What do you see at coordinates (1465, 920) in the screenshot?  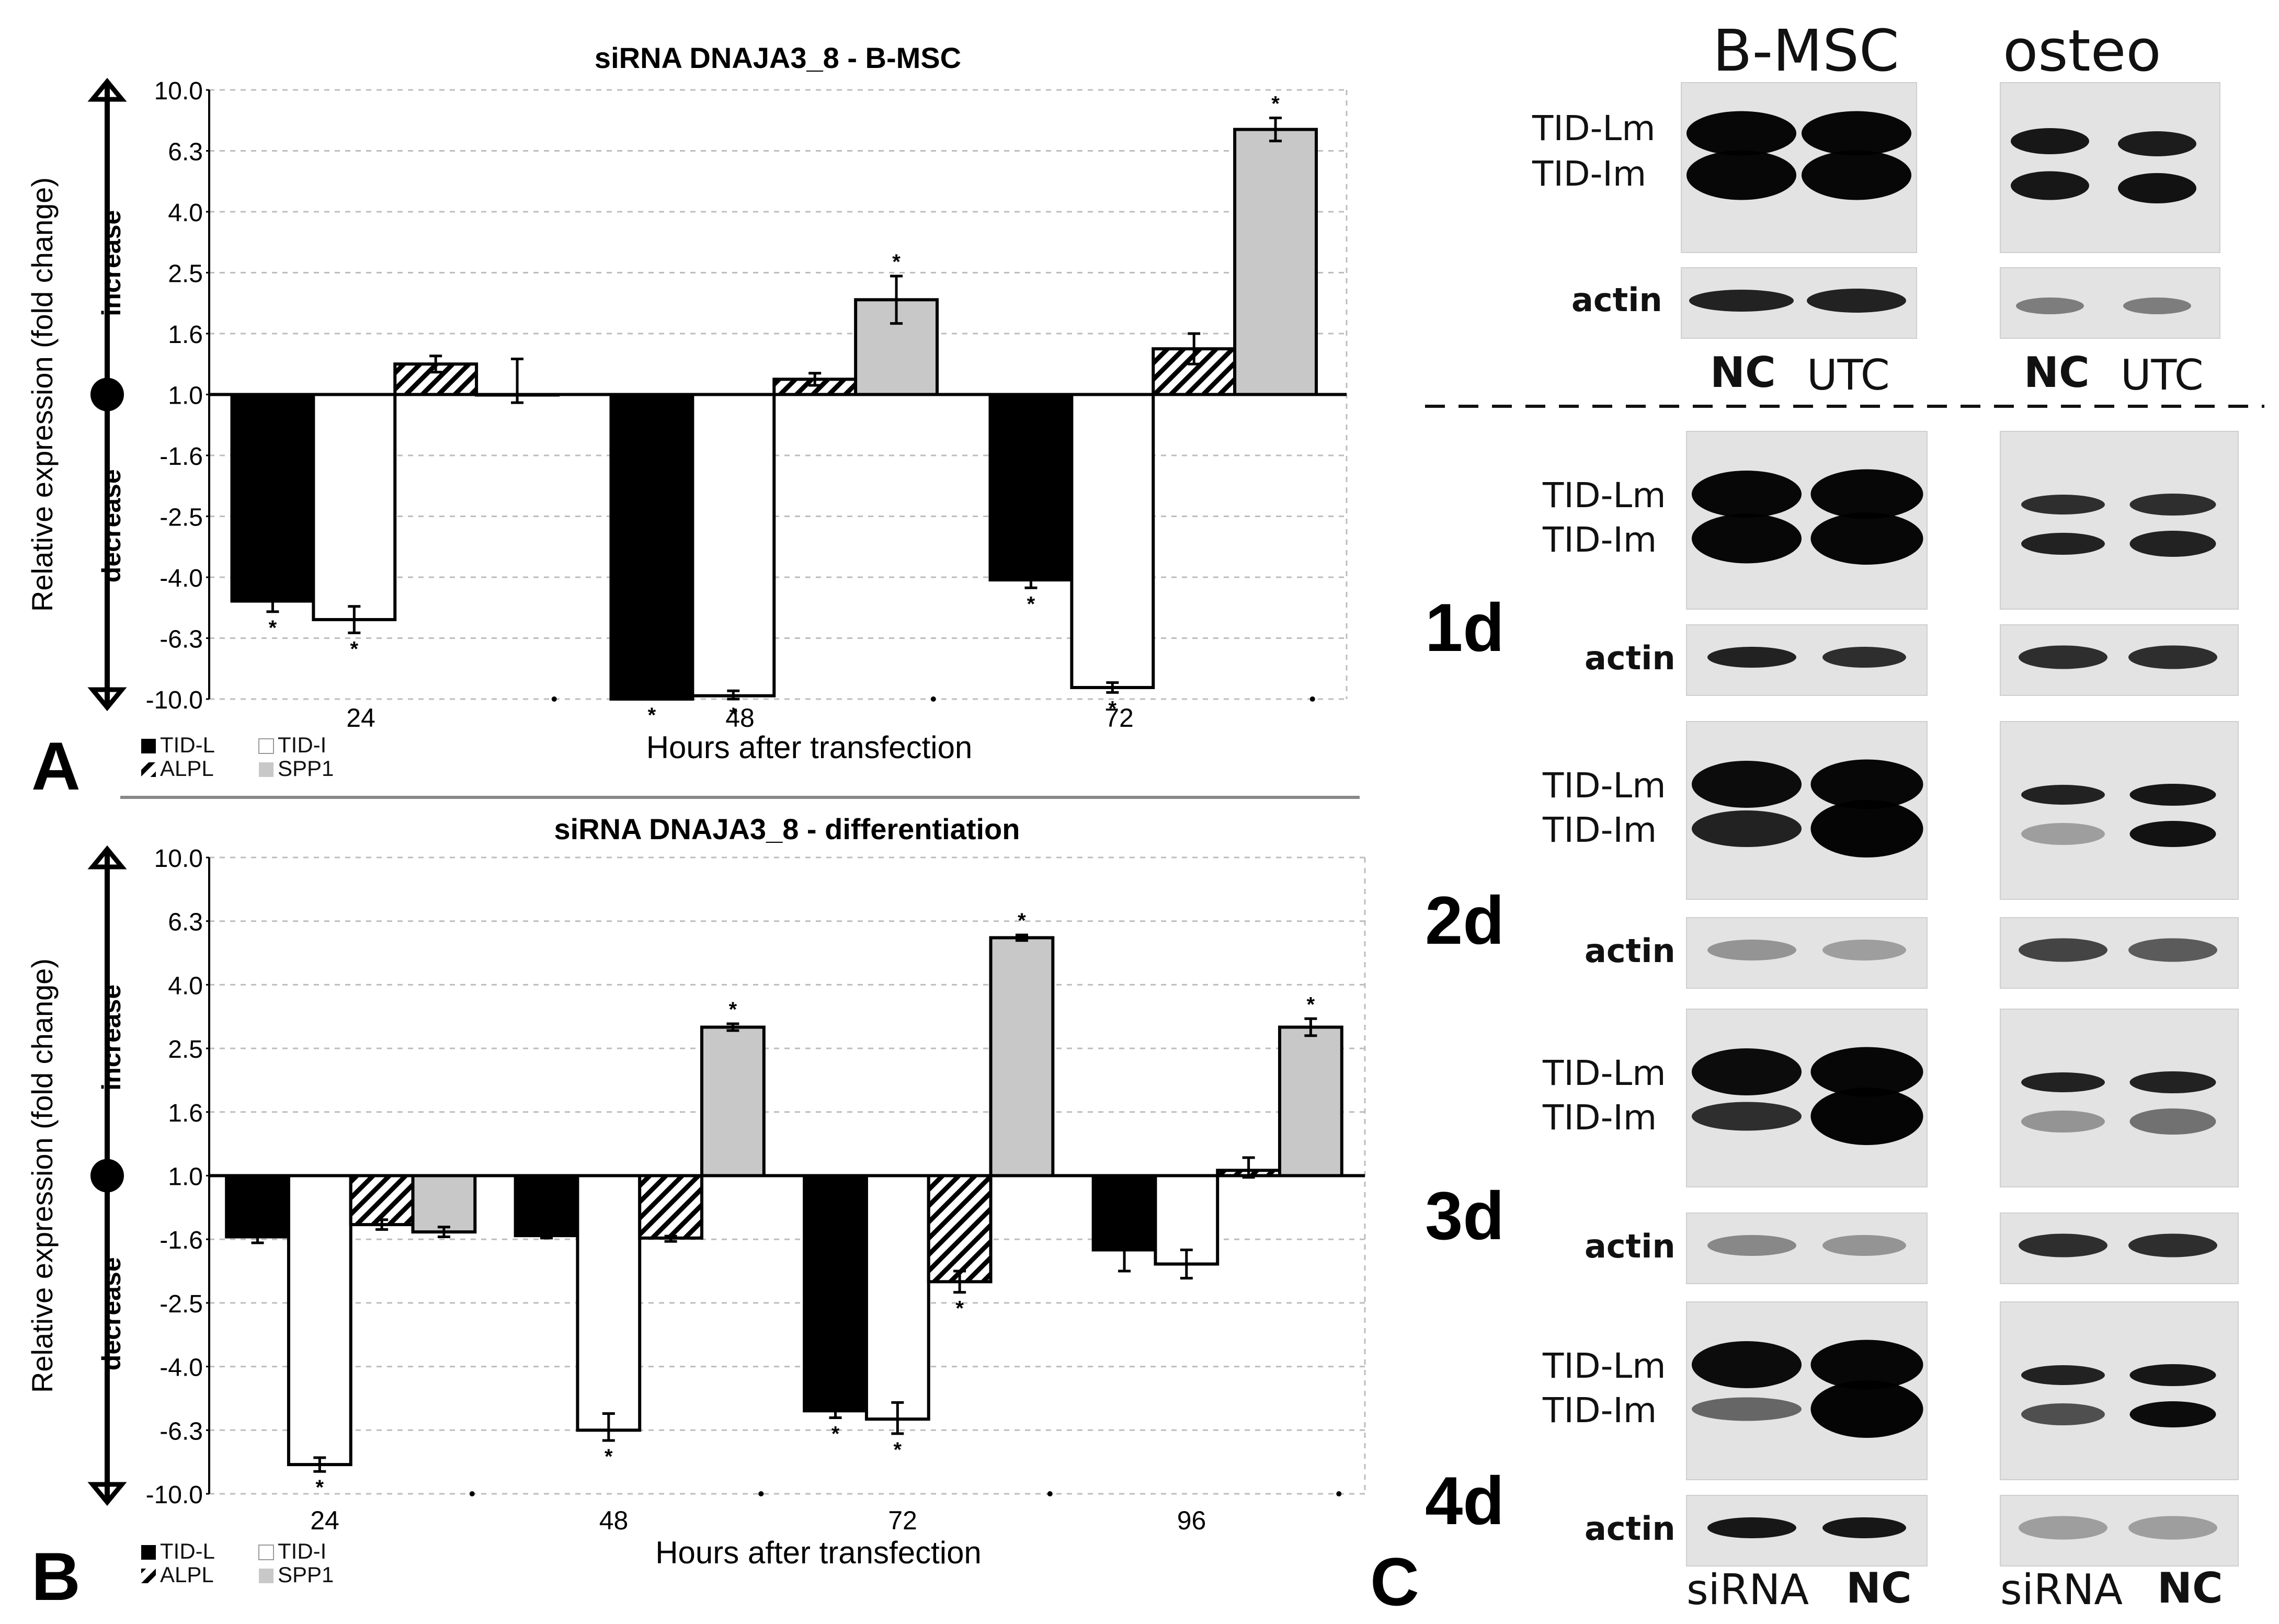 I see `blot-day2-day-label: 2d` at bounding box center [1465, 920].